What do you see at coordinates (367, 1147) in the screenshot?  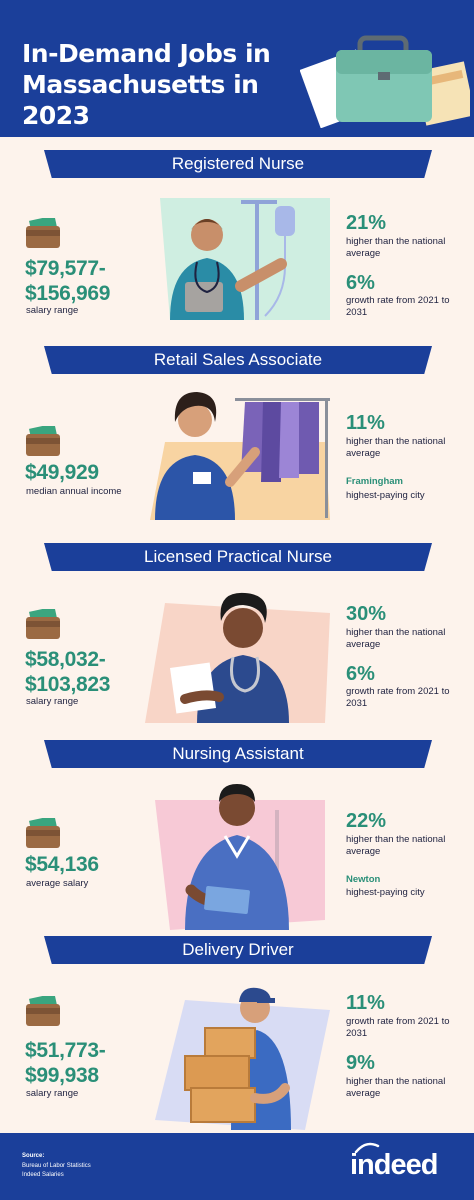 I see `indeed-logo-arc-icon` at bounding box center [367, 1147].